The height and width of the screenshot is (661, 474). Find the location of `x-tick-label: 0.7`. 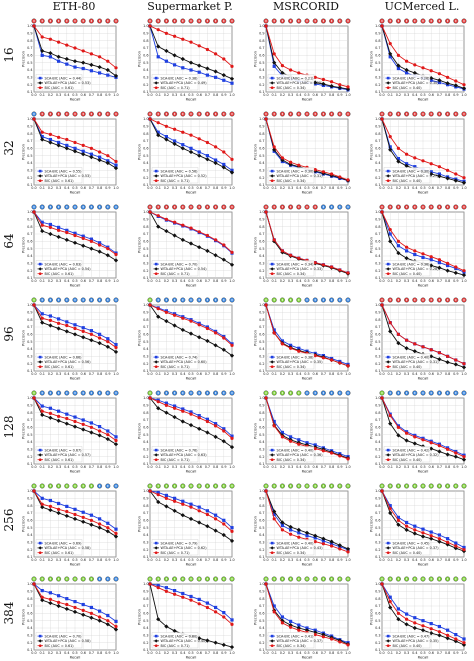

x-tick-label: 0.7 is located at coordinates (207, 281).